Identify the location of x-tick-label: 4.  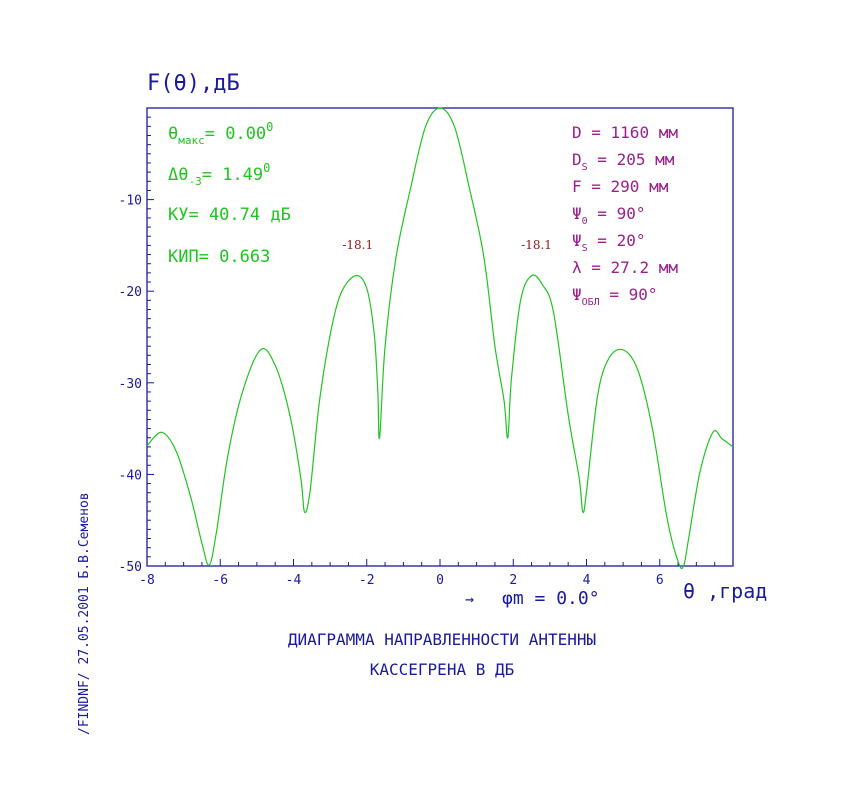
(587, 580).